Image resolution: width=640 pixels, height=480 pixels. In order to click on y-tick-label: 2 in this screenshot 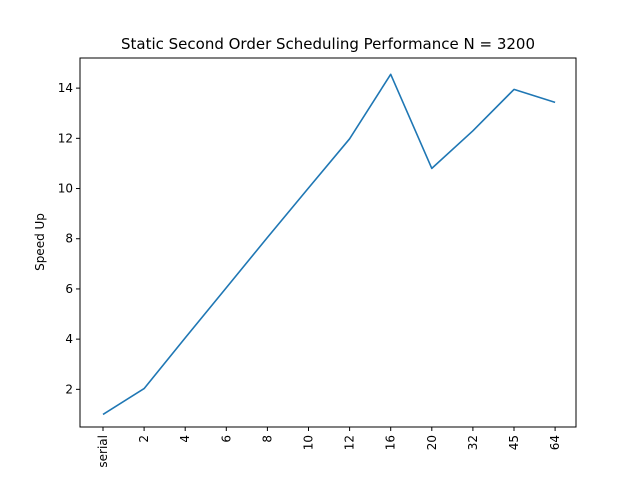, I will do `click(69, 389)`.